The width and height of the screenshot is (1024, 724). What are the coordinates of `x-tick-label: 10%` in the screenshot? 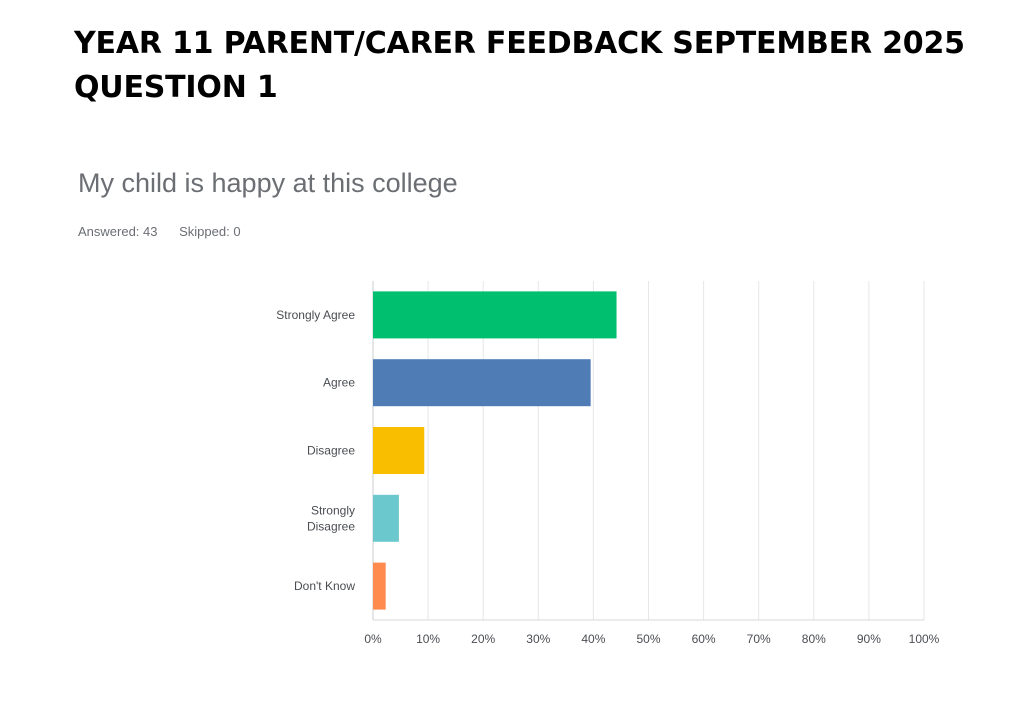 It's located at (428, 639).